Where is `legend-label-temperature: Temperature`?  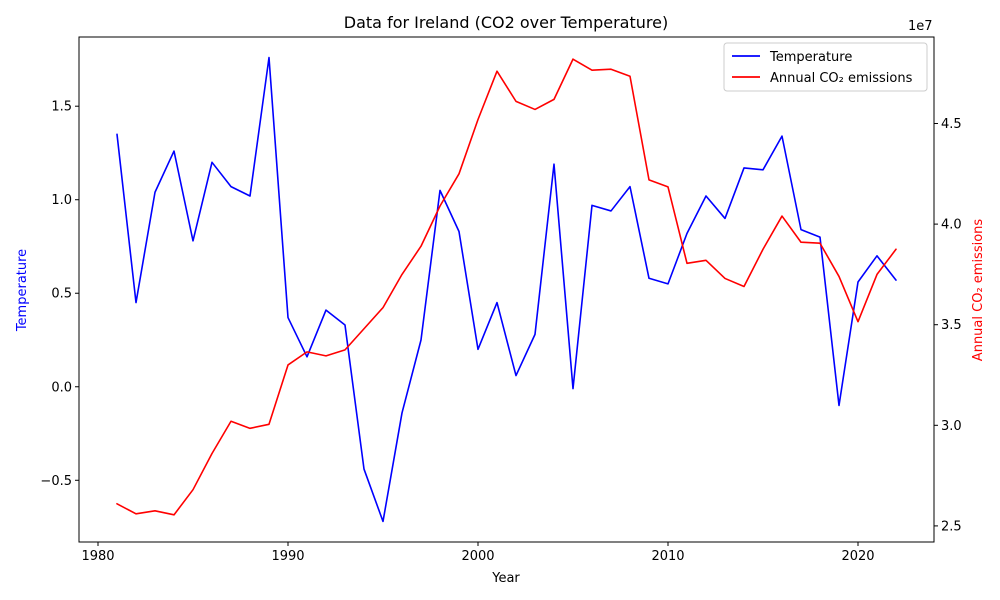
legend-label-temperature: Temperature is located at coordinates (810, 57).